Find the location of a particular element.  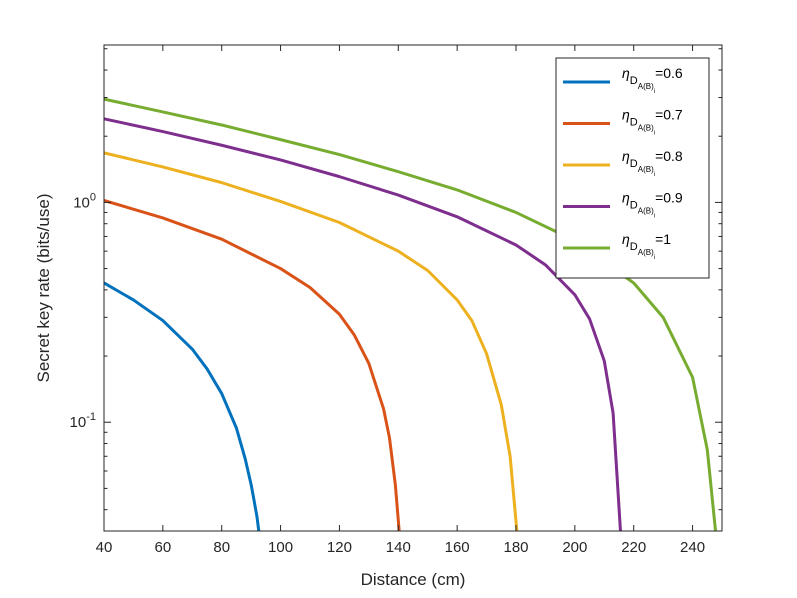

x-tick-label: 200 is located at coordinates (574, 547).